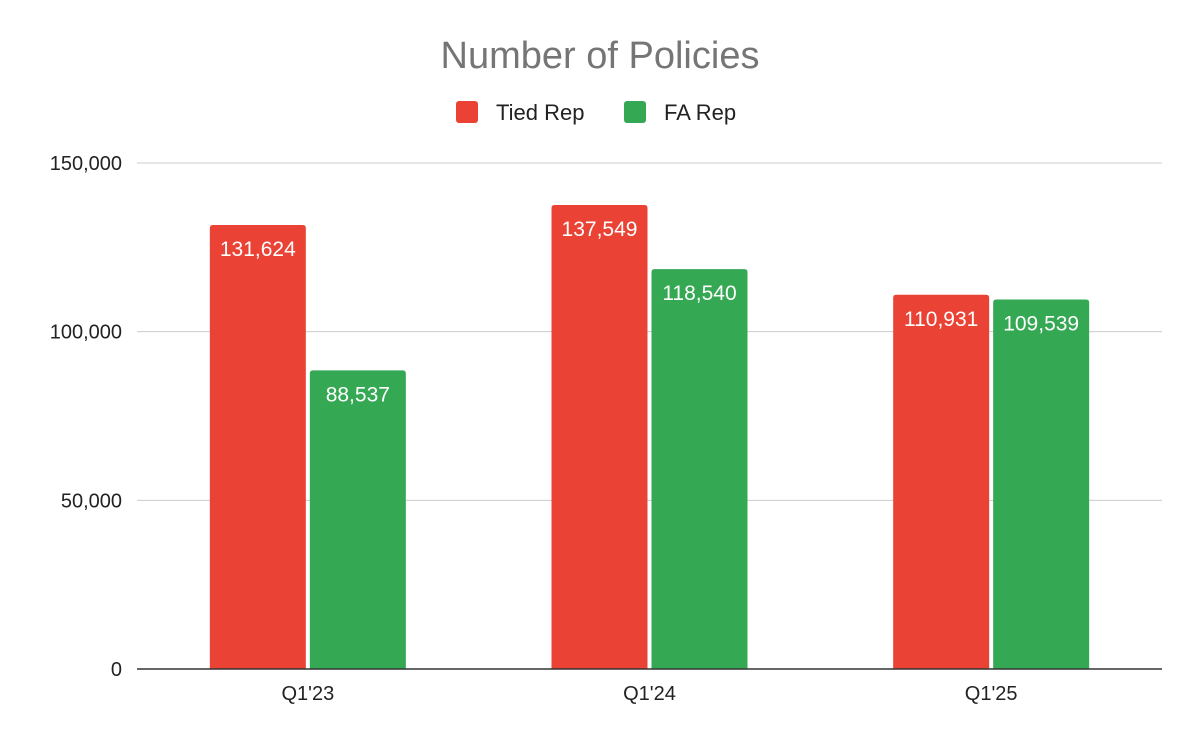 The image size is (1200, 742). Describe the element at coordinates (91, 501) in the screenshot. I see `y-tick-label: 50,000` at that location.